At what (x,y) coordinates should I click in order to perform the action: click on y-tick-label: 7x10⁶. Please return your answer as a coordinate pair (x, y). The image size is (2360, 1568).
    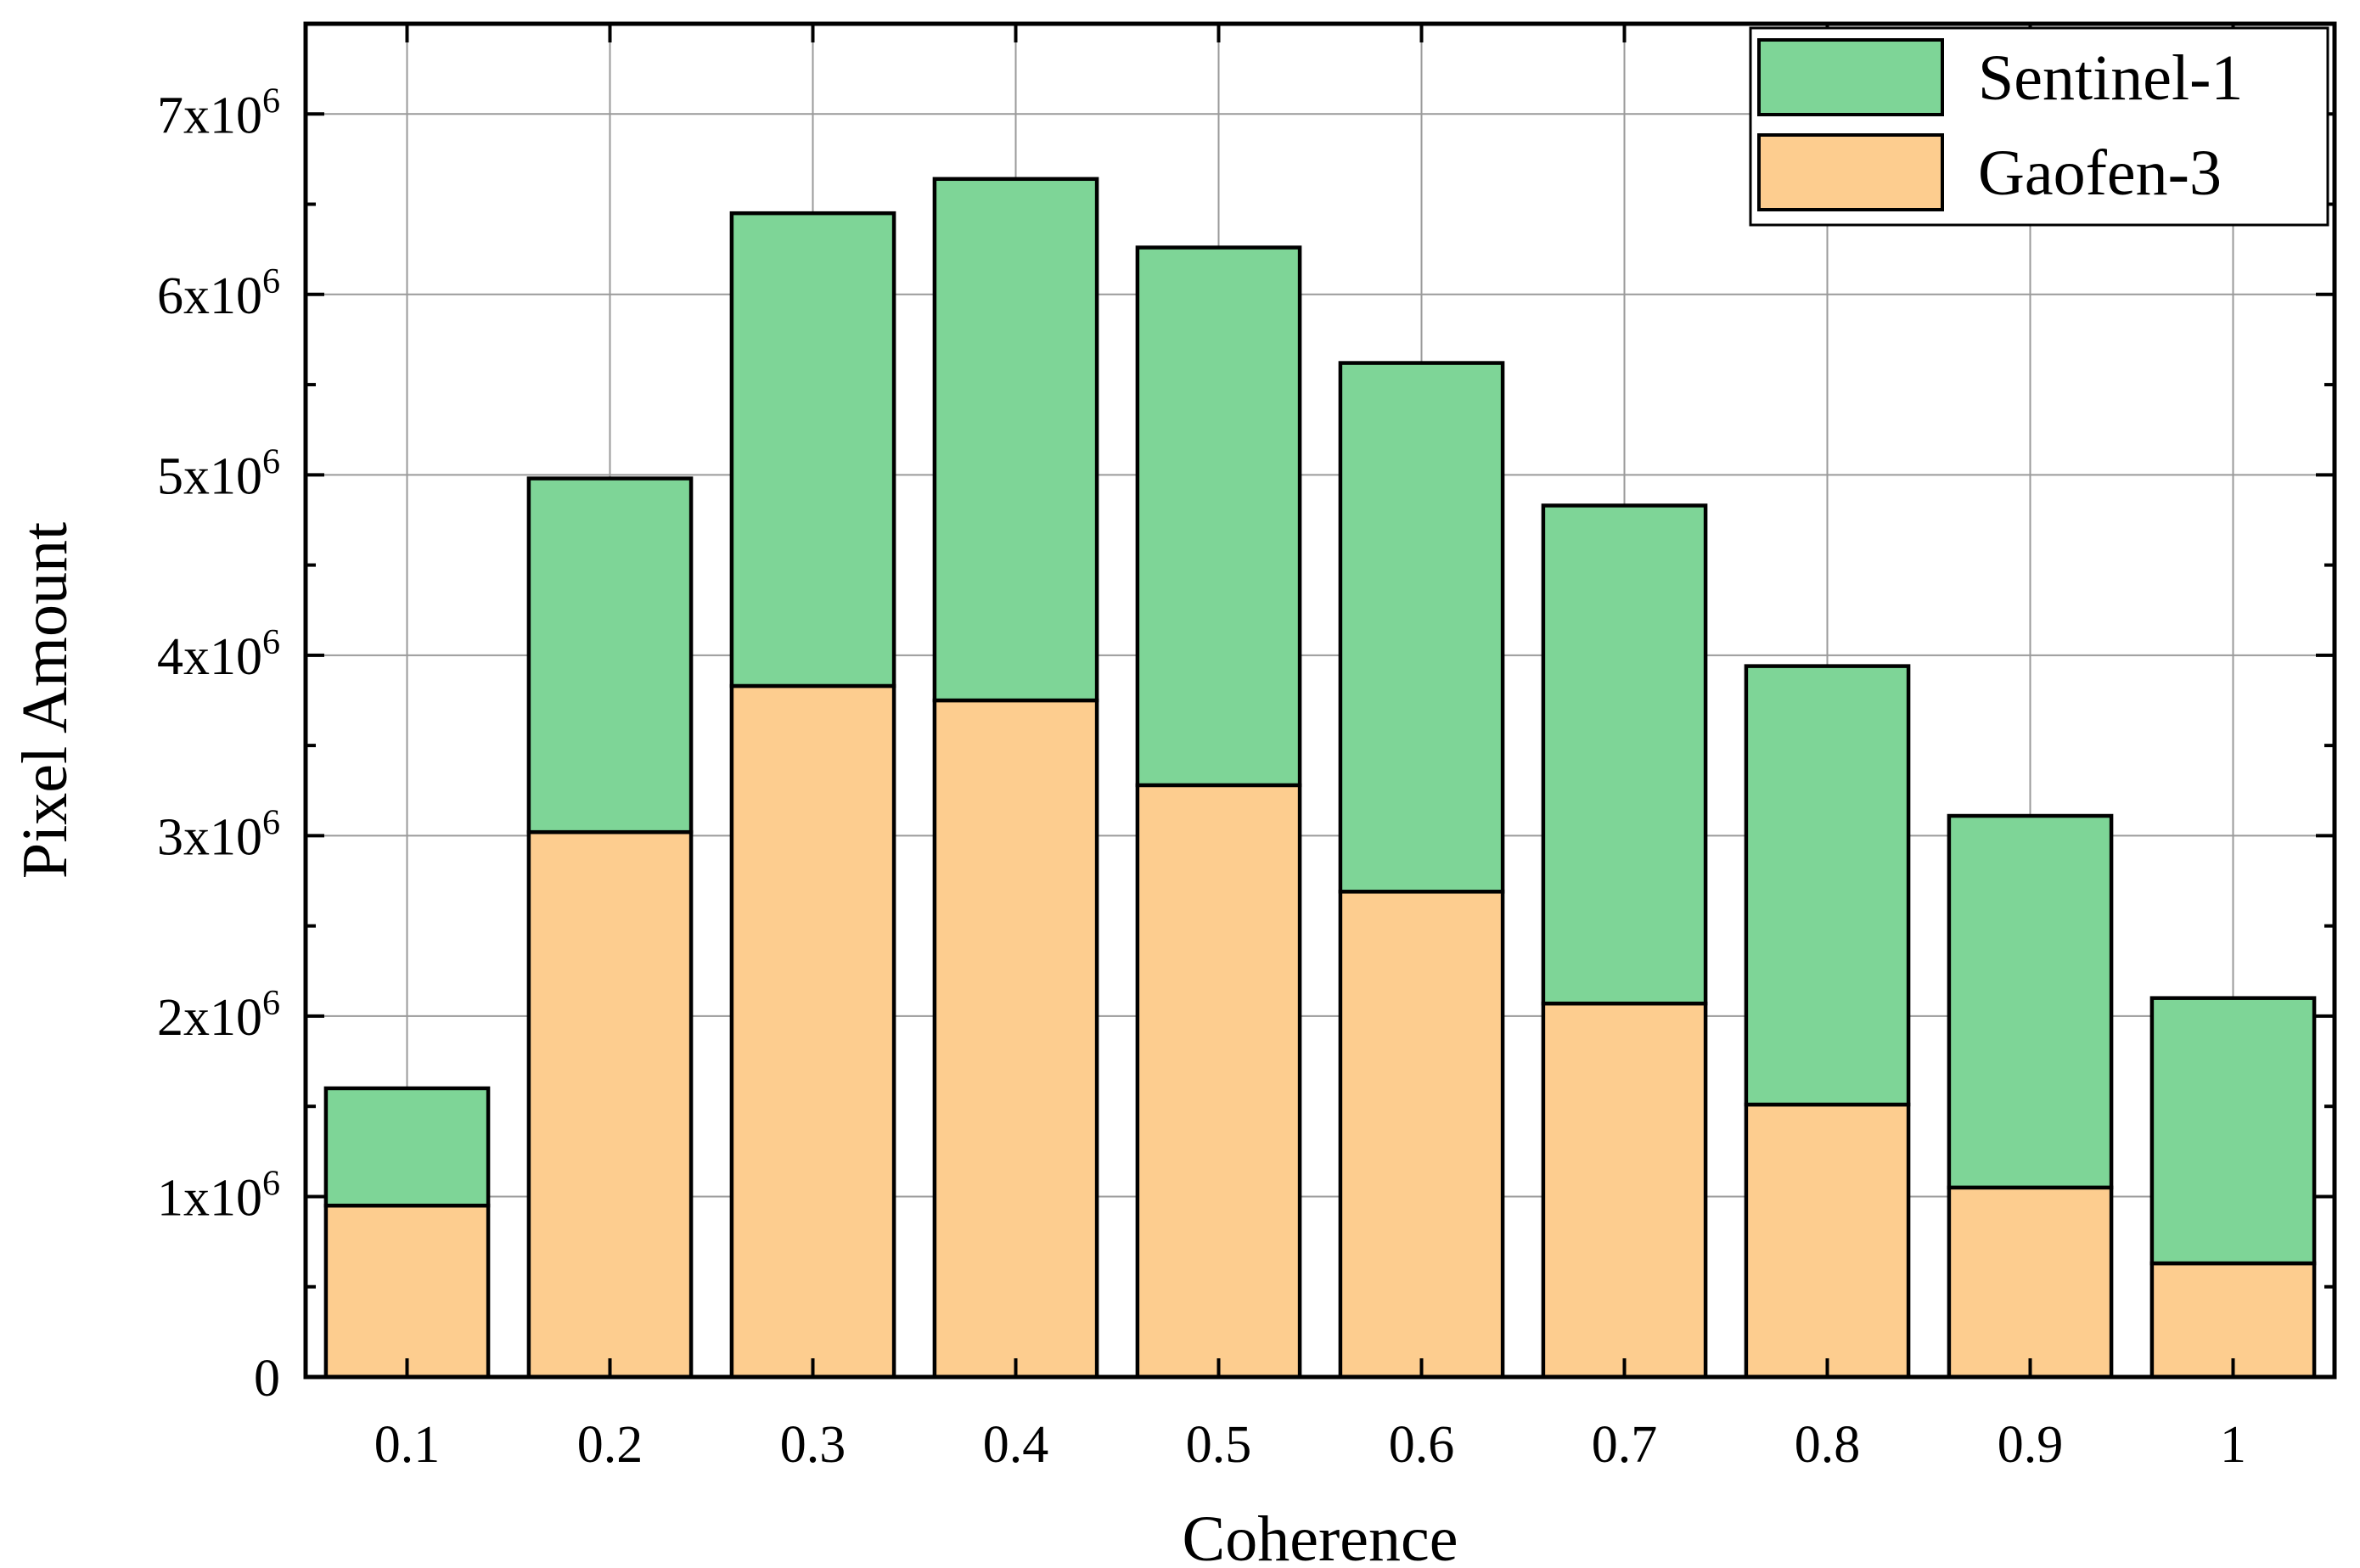
    Looking at the image, I should click on (219, 112).